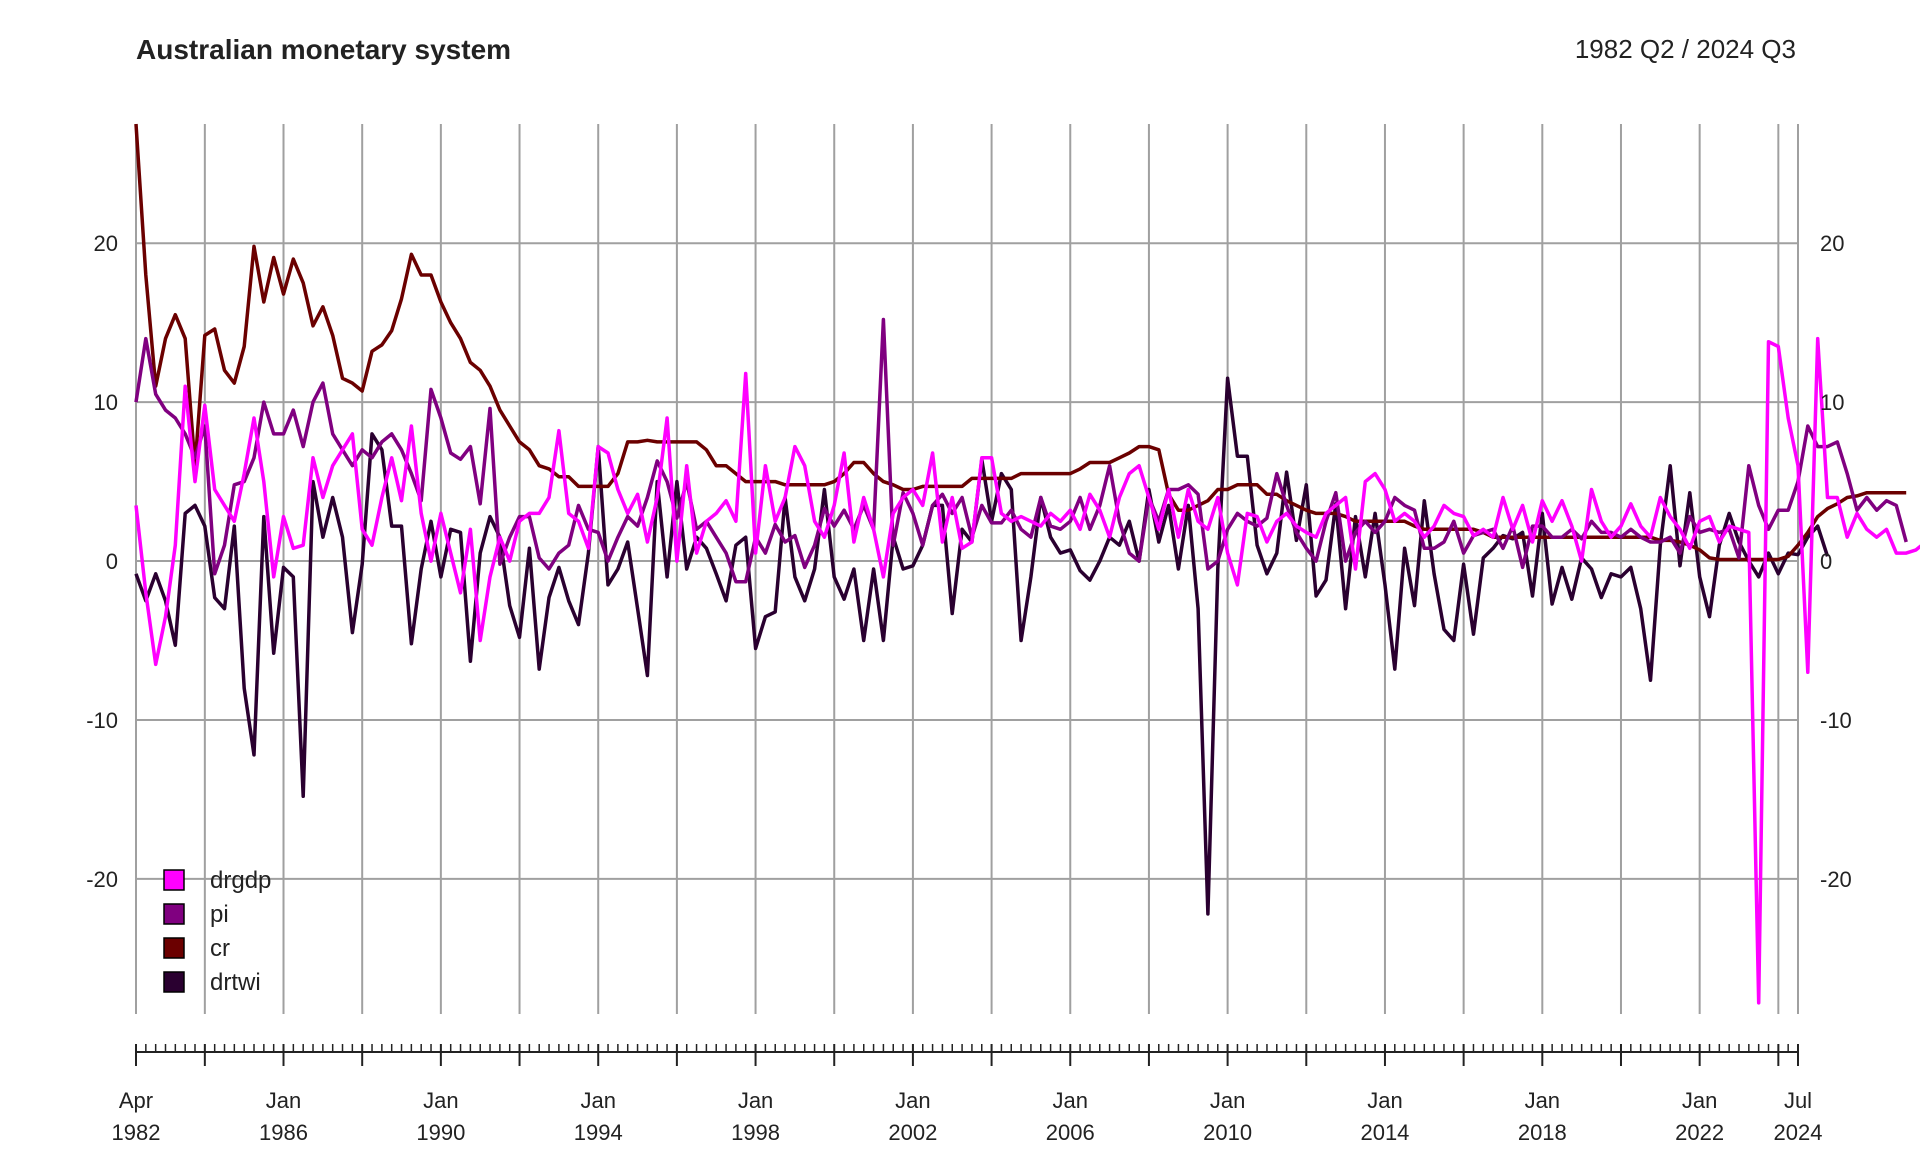 This screenshot has width=1920, height=1152. I want to click on x-tick-label-year: 2010, so click(1227, 1132).